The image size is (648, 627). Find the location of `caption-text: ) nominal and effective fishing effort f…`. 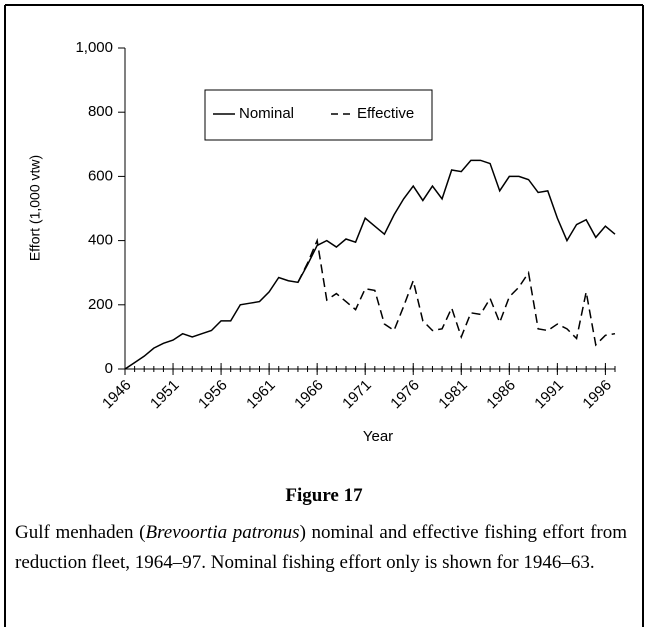

caption-text: ) nominal and effective fishing effort f… is located at coordinates (321, 547).